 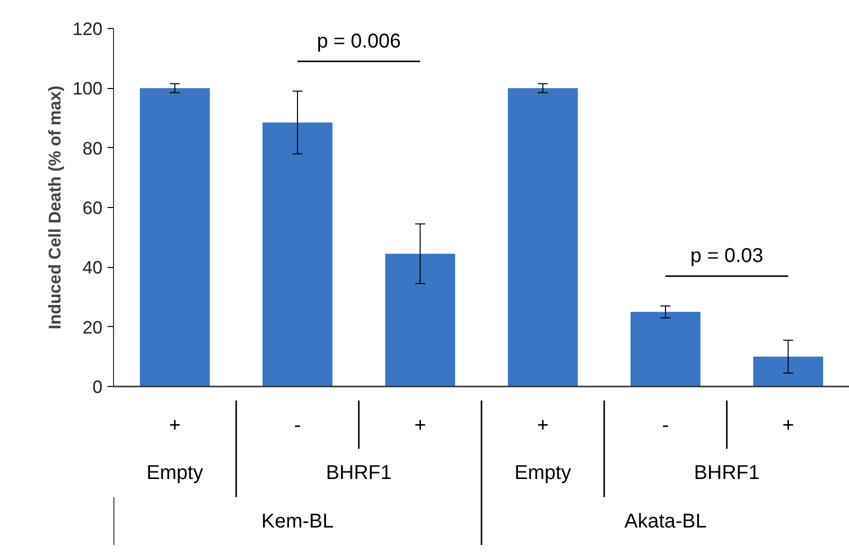 What do you see at coordinates (54, 208) in the screenshot?
I see `y-axis-title: Induced Cell Death (% of max)` at bounding box center [54, 208].